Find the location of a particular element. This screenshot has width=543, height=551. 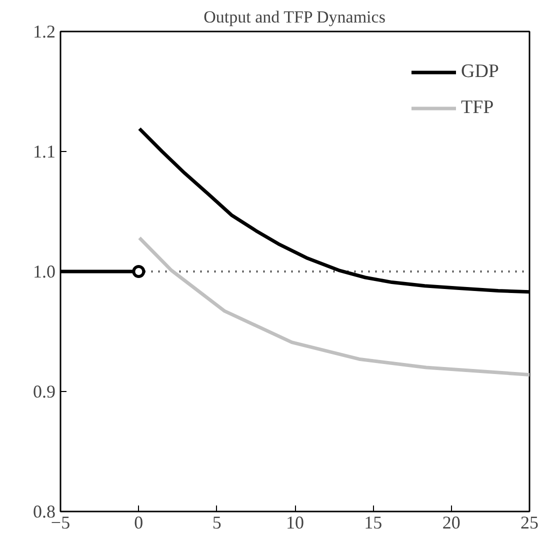

x-tick-label: 5 is located at coordinates (217, 522).